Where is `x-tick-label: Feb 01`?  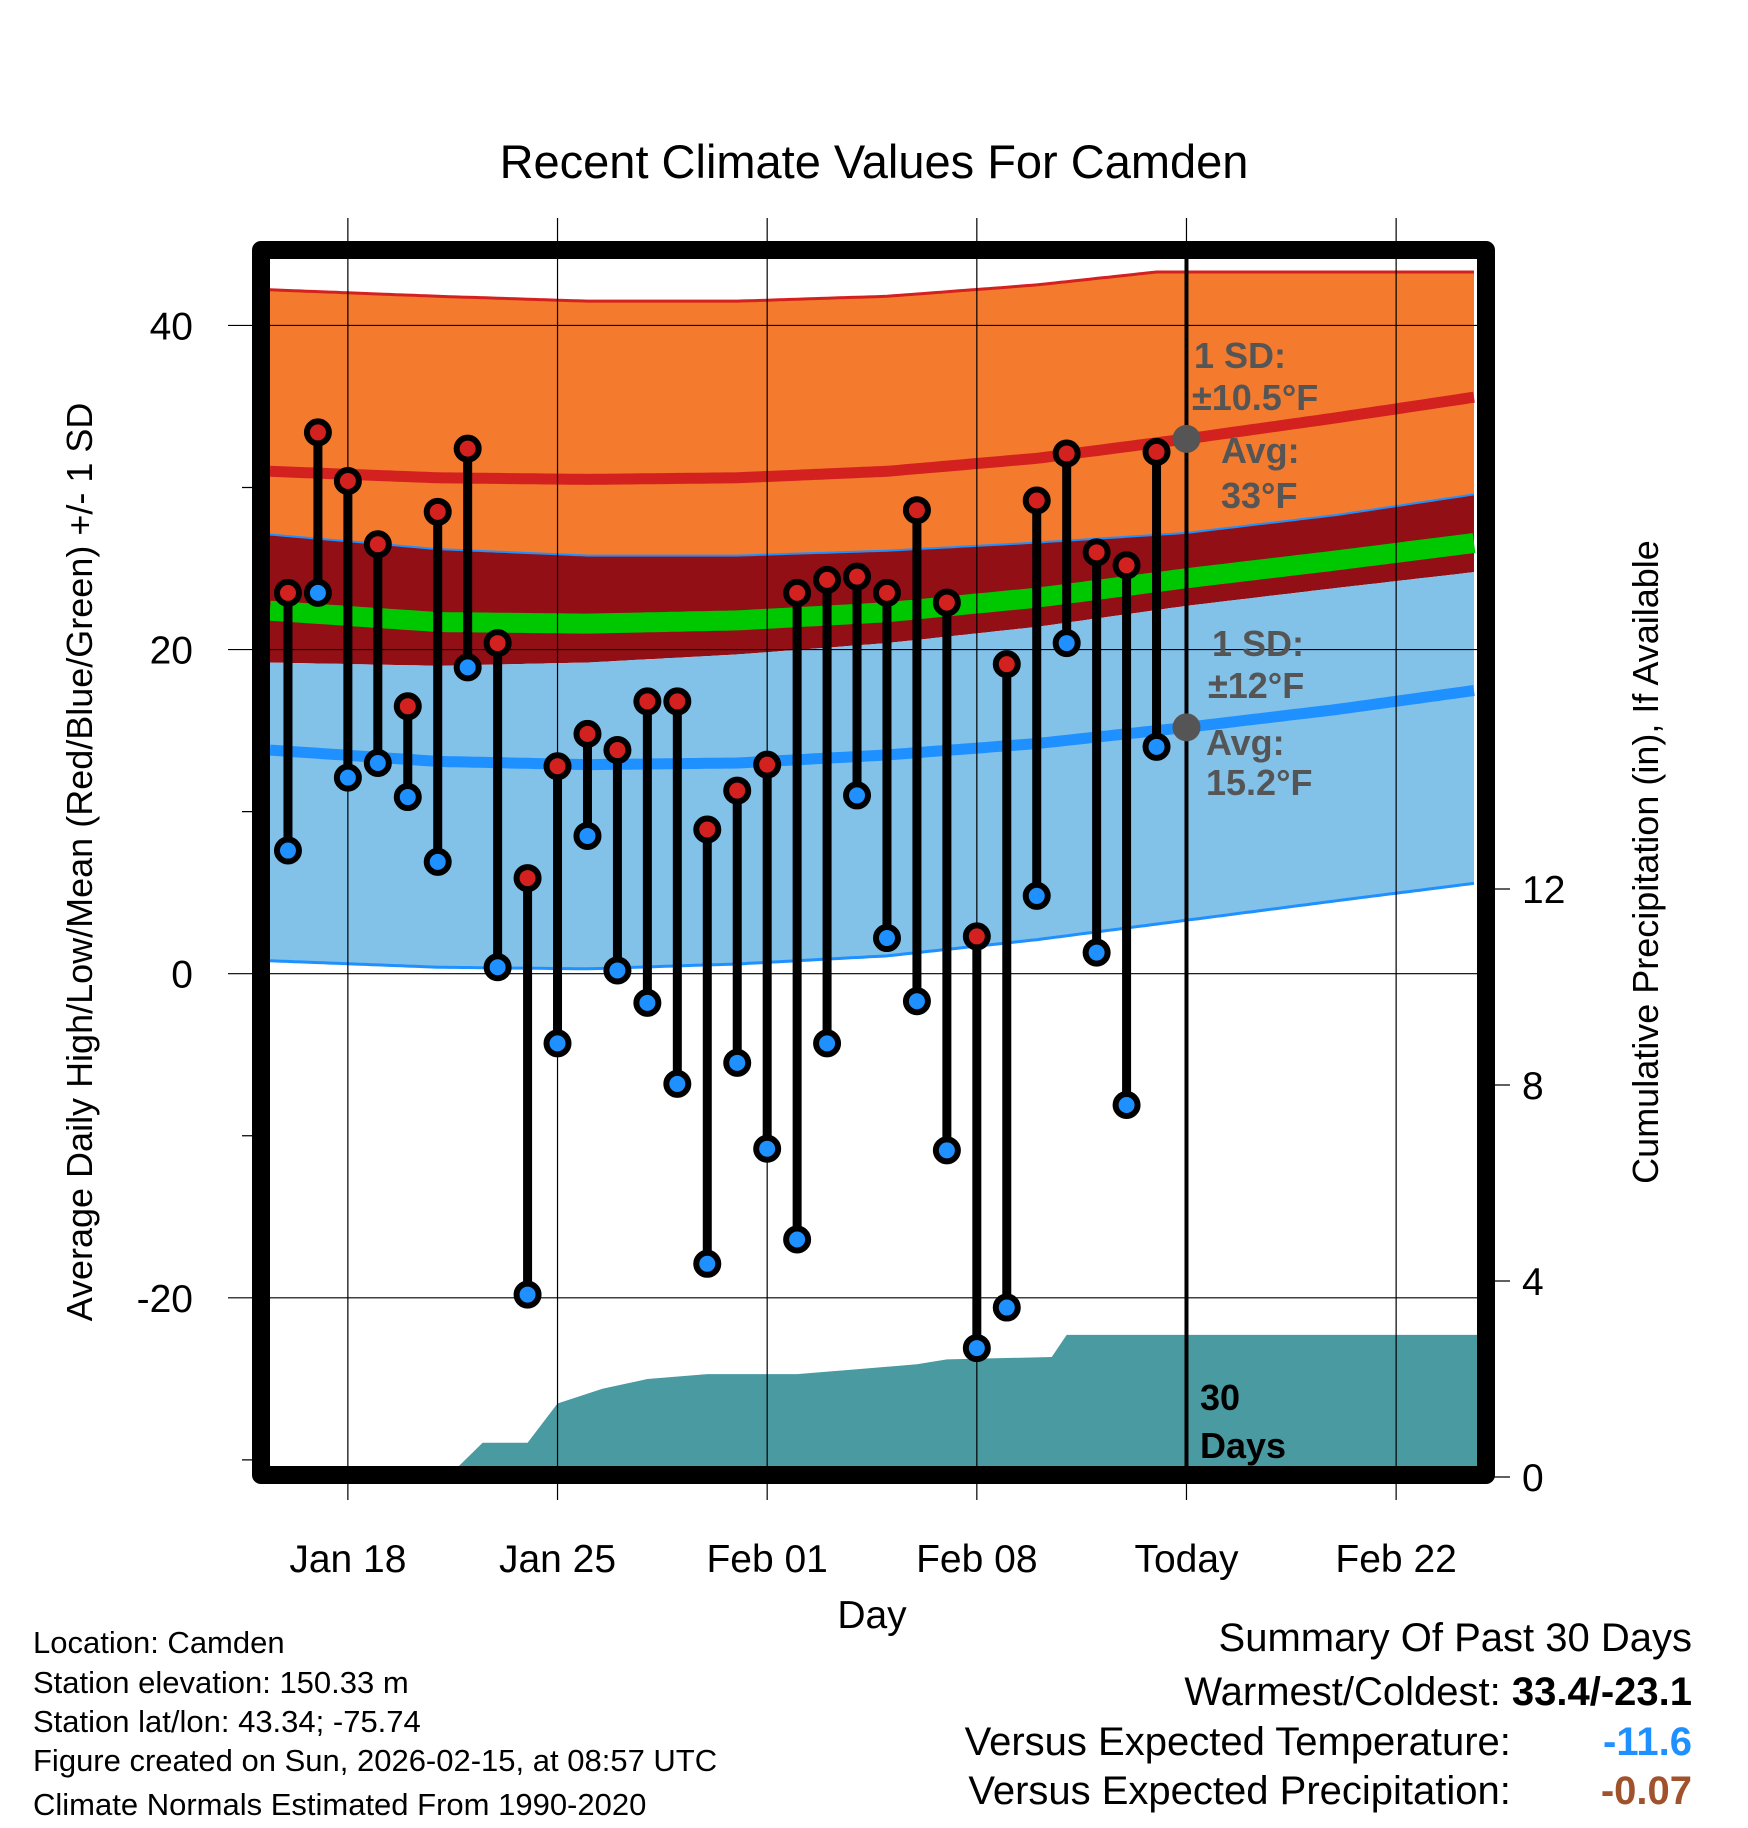
x-tick-label: Feb 01 is located at coordinates (766, 1559).